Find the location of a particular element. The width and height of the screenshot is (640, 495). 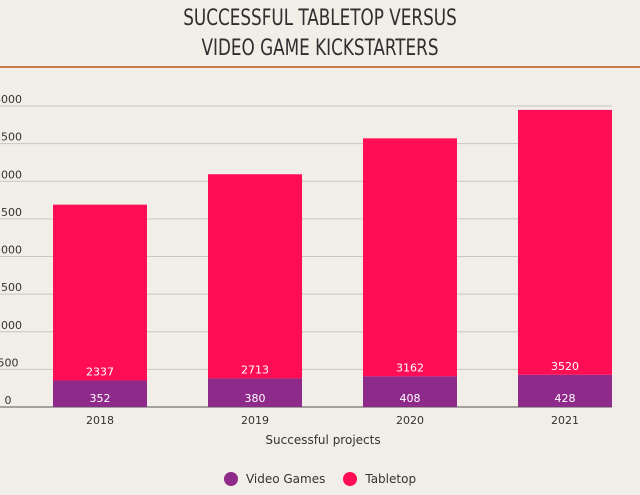

x-tick-label-2020: 2020 is located at coordinates (410, 420).